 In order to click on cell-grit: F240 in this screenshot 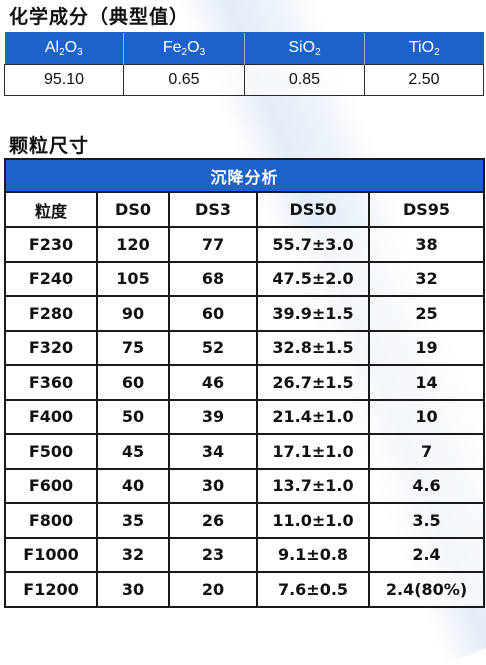, I will do `click(51, 278)`.